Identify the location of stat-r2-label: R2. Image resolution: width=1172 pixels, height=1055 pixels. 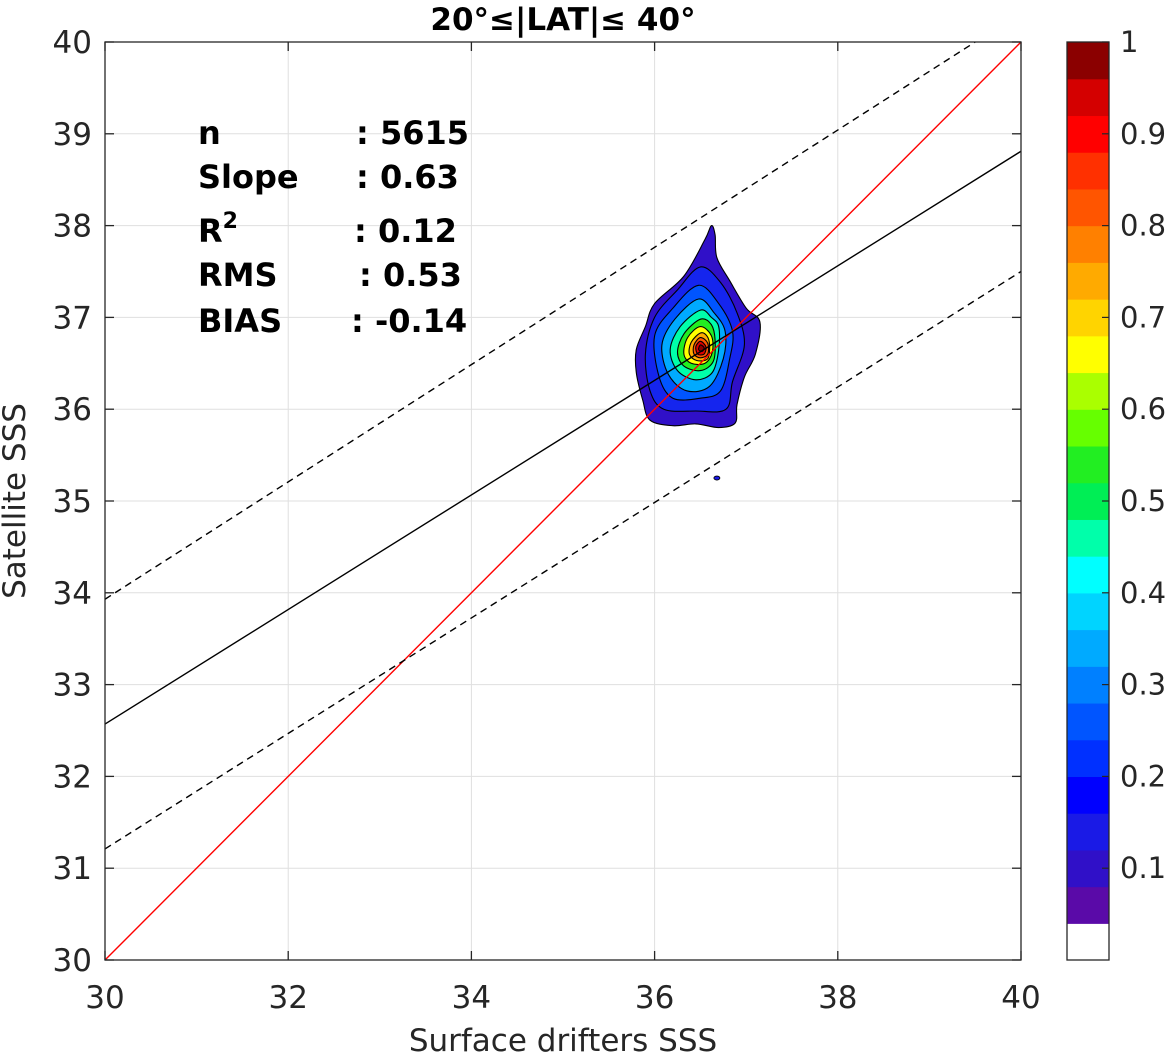
(218, 229).